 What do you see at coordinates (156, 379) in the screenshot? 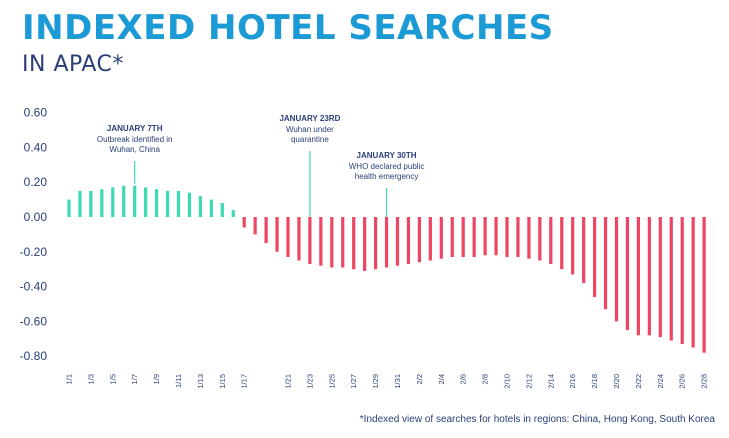
I see `x-tick-label: 1/9` at bounding box center [156, 379].